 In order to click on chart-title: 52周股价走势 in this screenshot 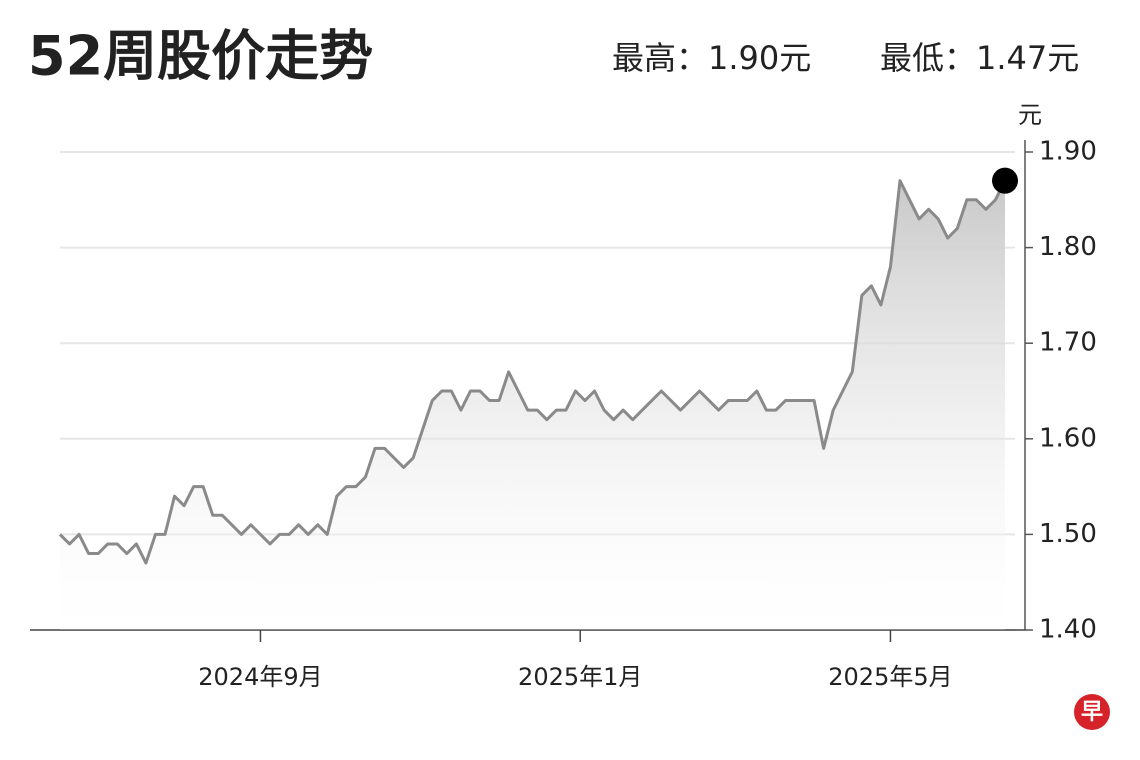, I will do `click(200, 56)`.